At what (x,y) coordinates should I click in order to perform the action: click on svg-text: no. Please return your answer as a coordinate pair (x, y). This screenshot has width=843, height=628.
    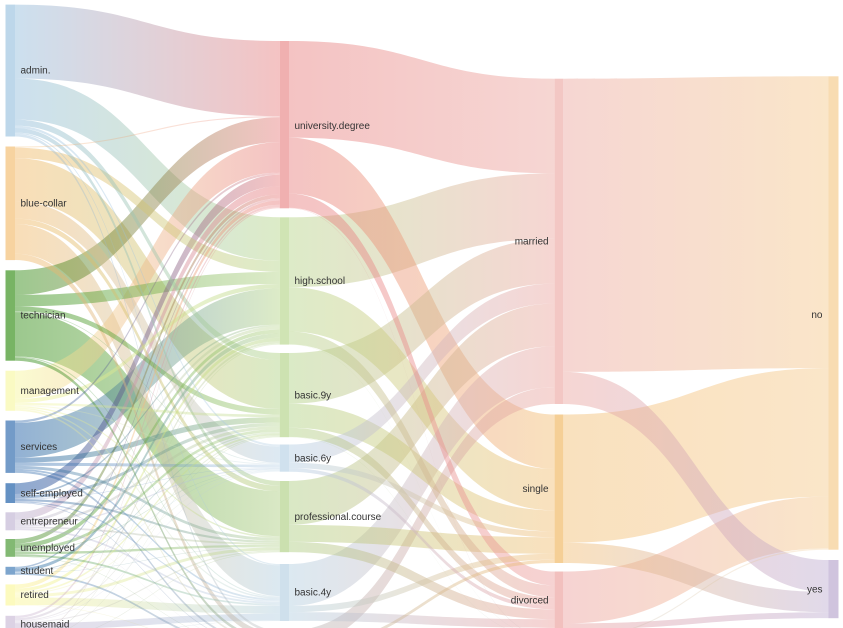
    Looking at the image, I should click on (817, 315).